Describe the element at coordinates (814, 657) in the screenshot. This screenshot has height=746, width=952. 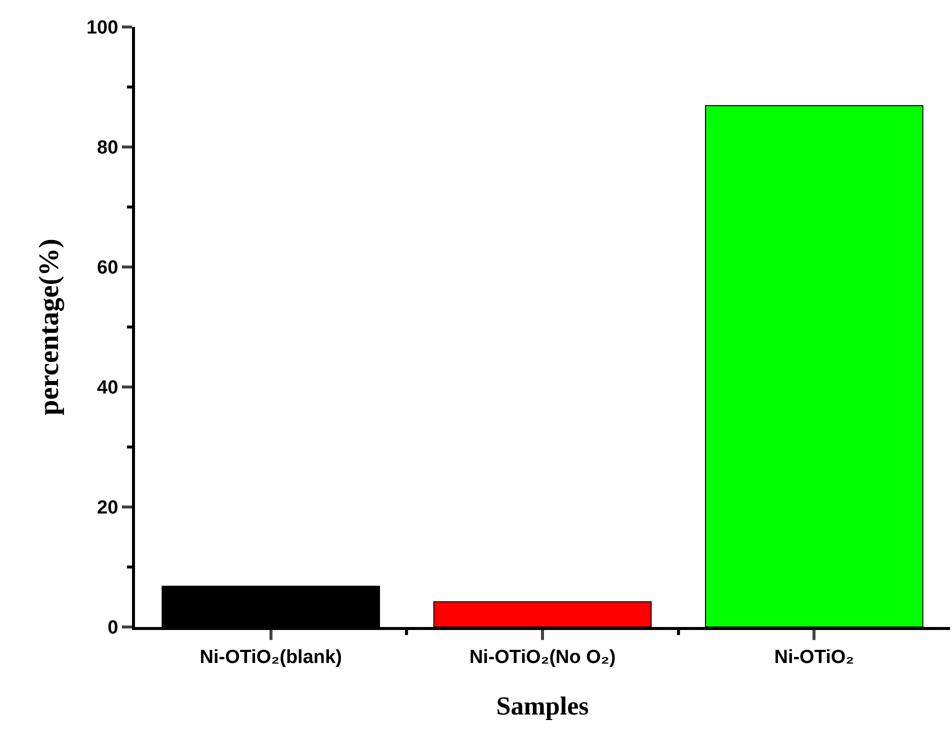
I see `x-tick-label: Ni-OTiO₂` at that location.